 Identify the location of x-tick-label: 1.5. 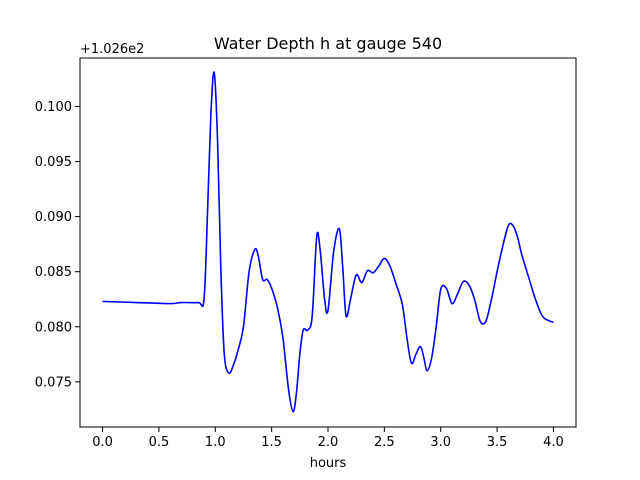
(271, 442).